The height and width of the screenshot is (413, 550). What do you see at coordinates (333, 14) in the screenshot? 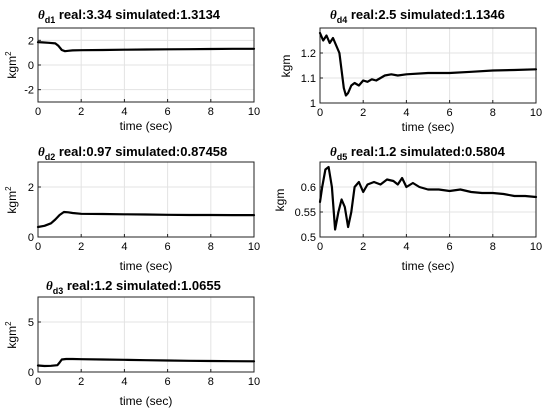
I see `title-symbol-d4: θ` at bounding box center [333, 14].